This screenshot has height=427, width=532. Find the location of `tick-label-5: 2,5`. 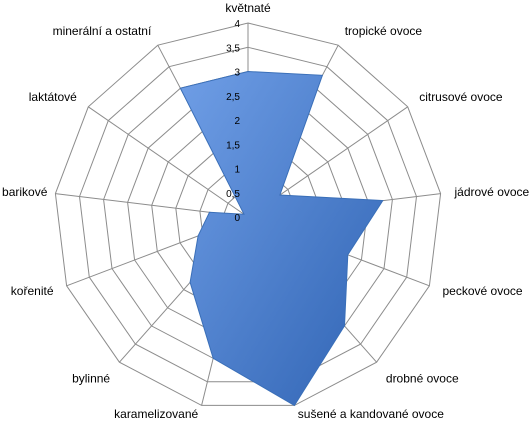

tick-label-5: 2,5 is located at coordinates (233, 97).